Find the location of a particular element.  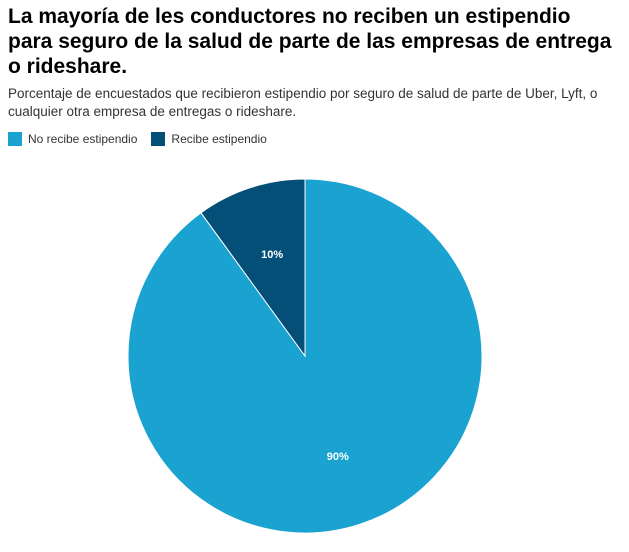

legend-swatch-no-recibe is located at coordinates (15, 139).